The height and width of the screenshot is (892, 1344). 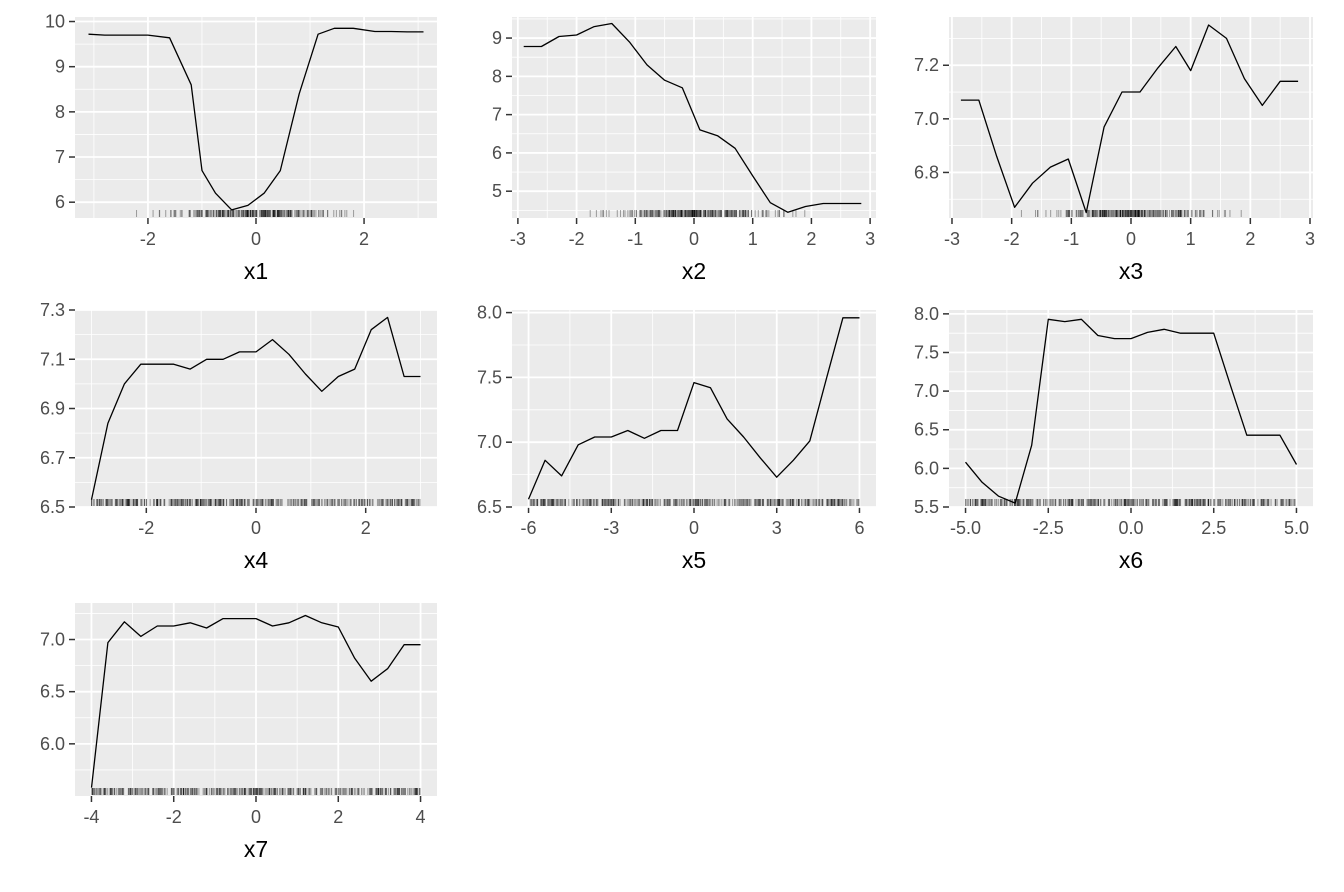 I want to click on x-axis-title: x7, so click(x=256, y=849).